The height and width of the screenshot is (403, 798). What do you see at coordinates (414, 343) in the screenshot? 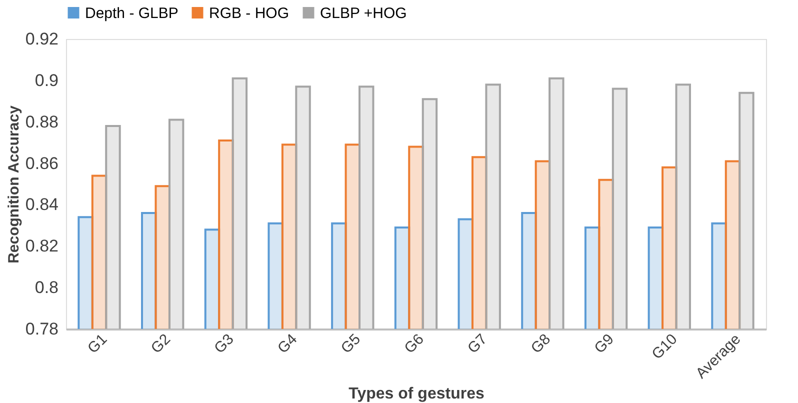
I see `x-tick-label: G6` at bounding box center [414, 343].